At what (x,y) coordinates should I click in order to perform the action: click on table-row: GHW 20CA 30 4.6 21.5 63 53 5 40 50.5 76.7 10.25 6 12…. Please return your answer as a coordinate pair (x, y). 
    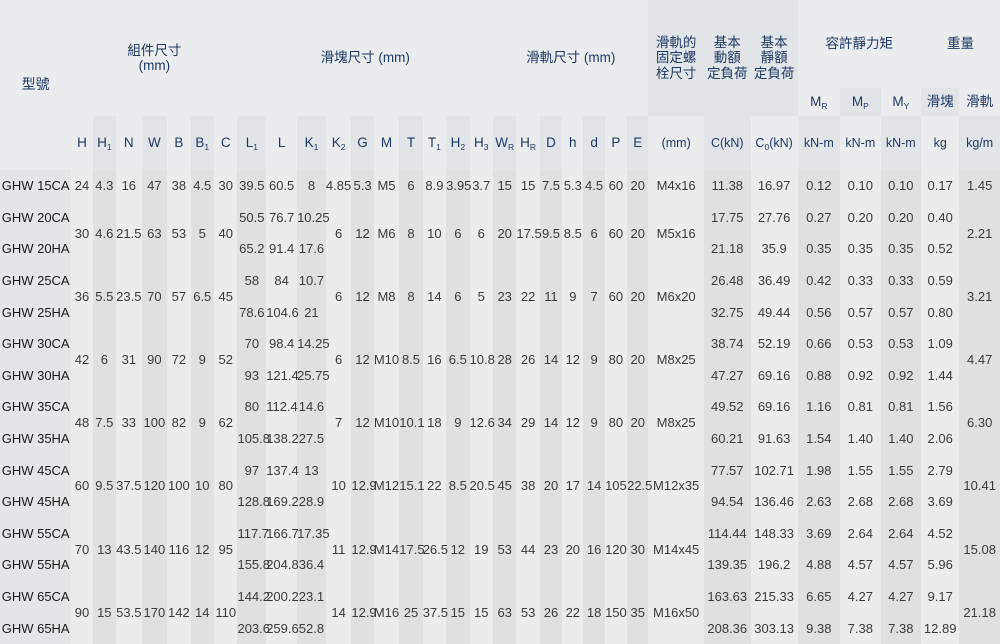
    Looking at the image, I should click on (500, 233).